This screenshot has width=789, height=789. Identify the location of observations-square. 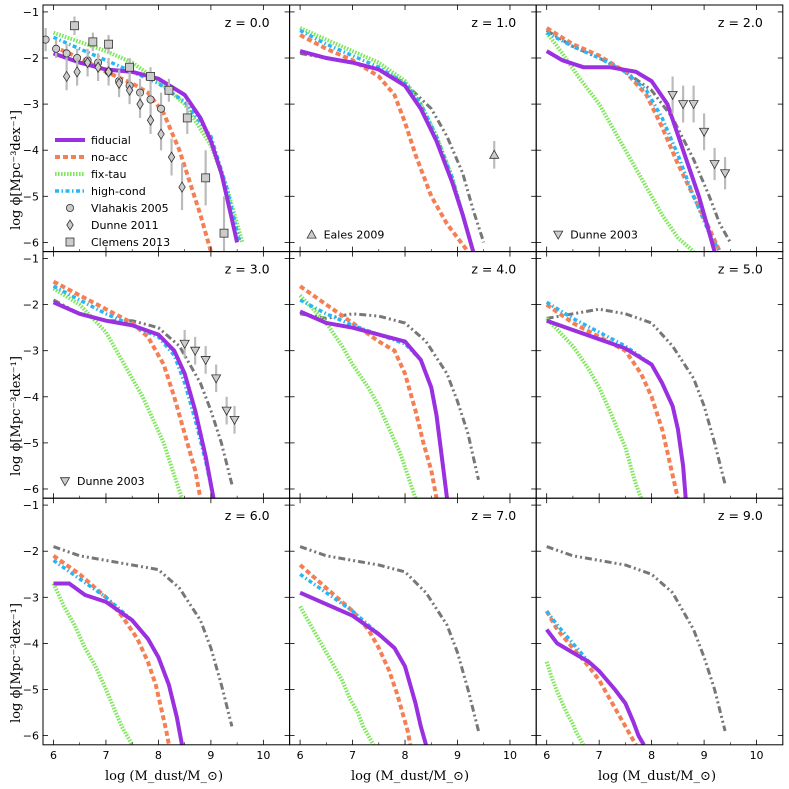
(149, 134).